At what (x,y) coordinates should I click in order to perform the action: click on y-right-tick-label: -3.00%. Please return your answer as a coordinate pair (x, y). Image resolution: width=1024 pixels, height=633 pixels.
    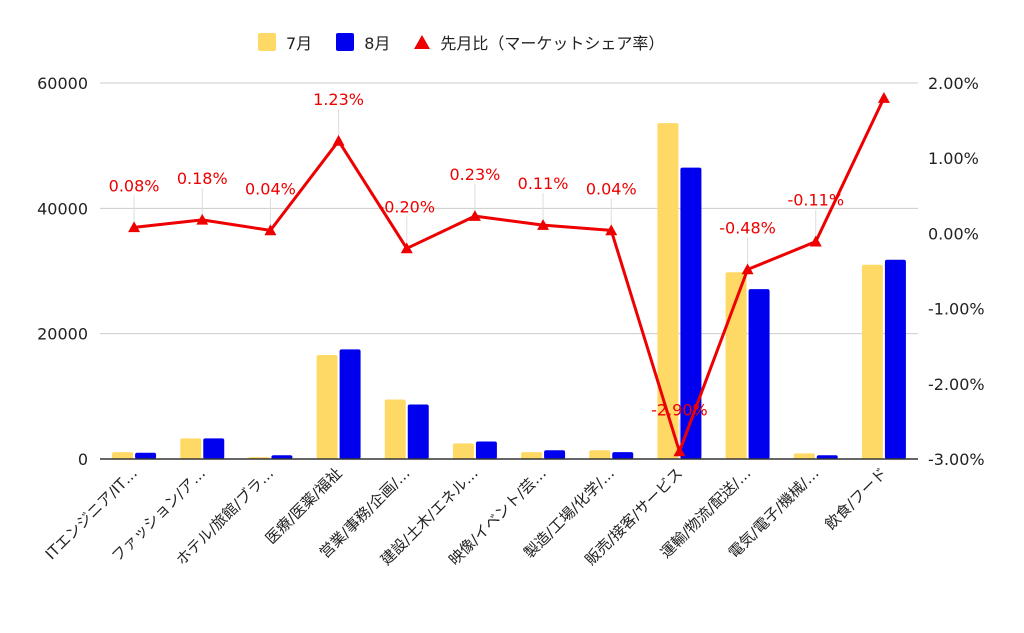
    Looking at the image, I should click on (956, 459).